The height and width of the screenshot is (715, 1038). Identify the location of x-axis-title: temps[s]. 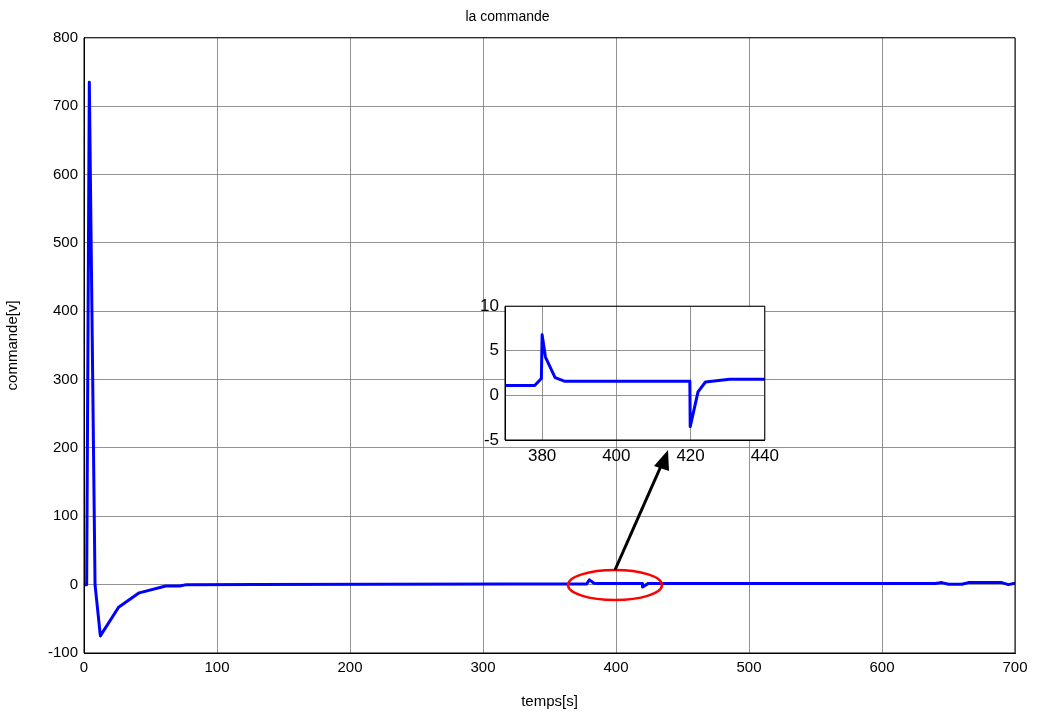
(549, 701).